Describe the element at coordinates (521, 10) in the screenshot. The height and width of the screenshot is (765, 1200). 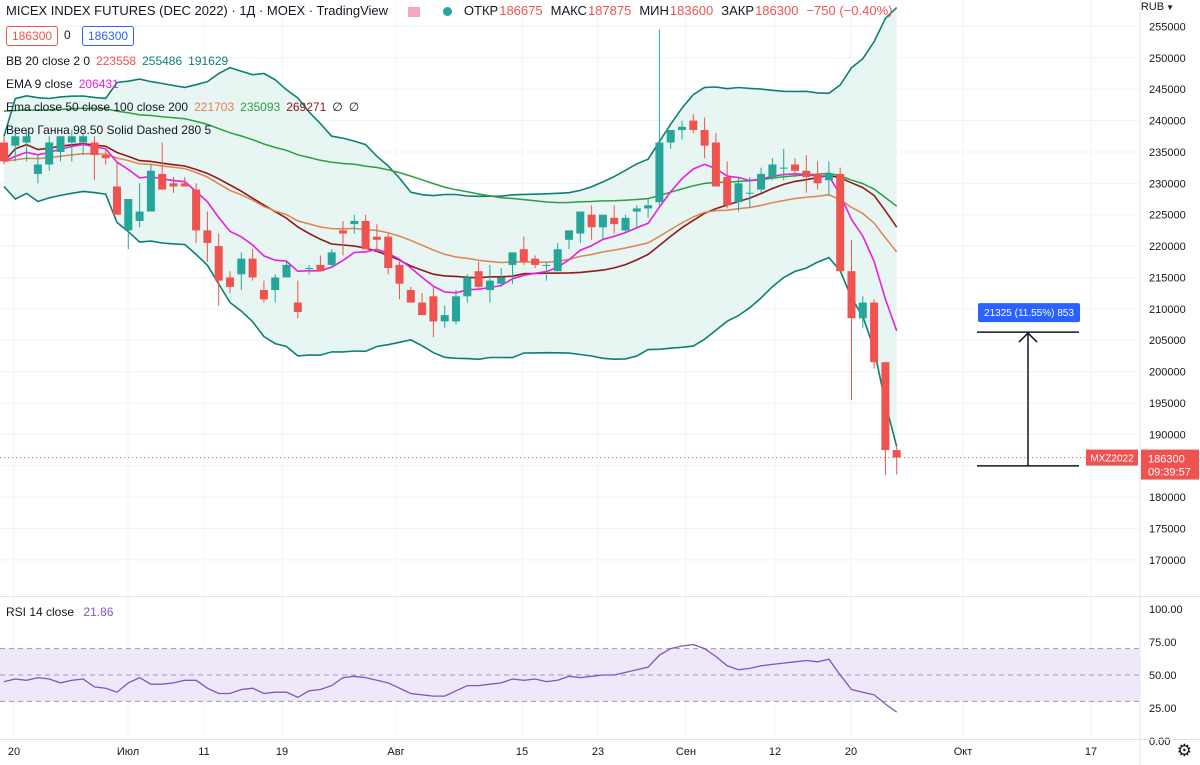
I see `ohlc-value: 186675` at that location.